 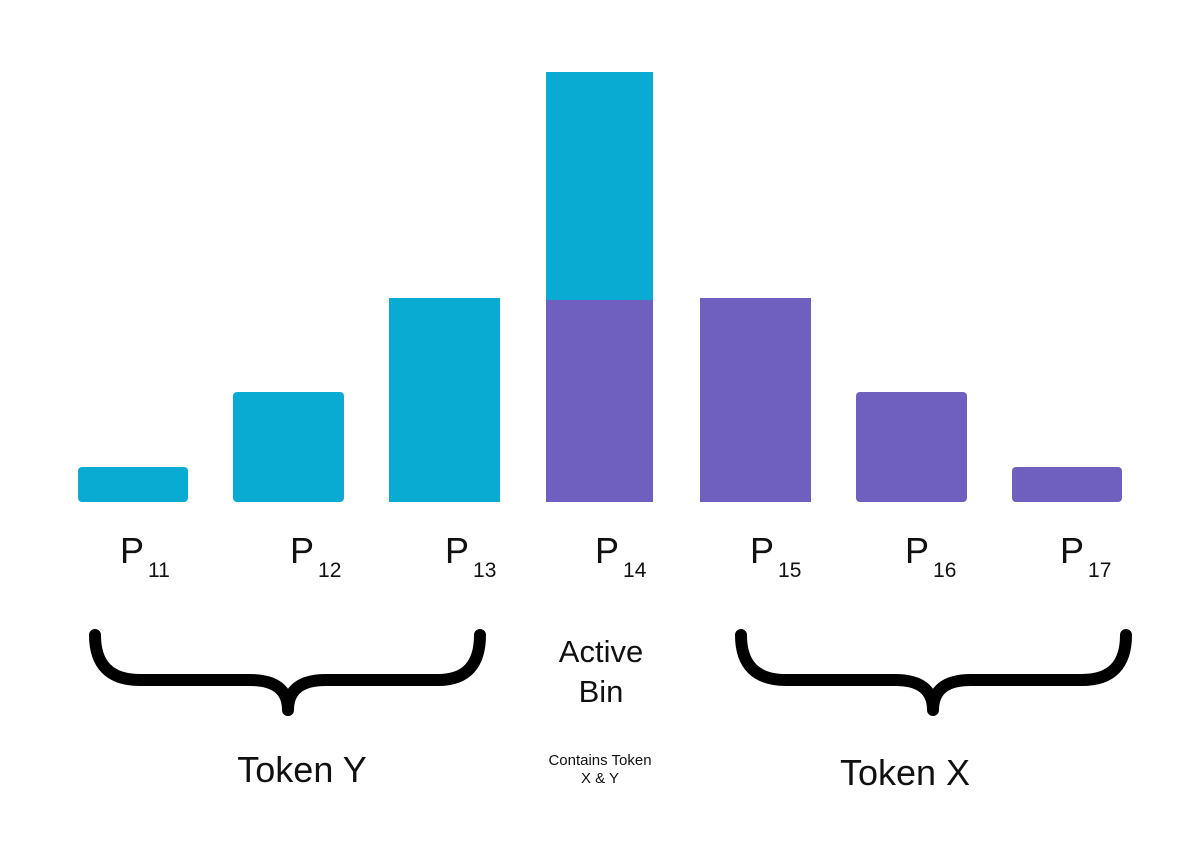 What do you see at coordinates (470, 556) in the screenshot?
I see `bin-label: P 13` at bounding box center [470, 556].